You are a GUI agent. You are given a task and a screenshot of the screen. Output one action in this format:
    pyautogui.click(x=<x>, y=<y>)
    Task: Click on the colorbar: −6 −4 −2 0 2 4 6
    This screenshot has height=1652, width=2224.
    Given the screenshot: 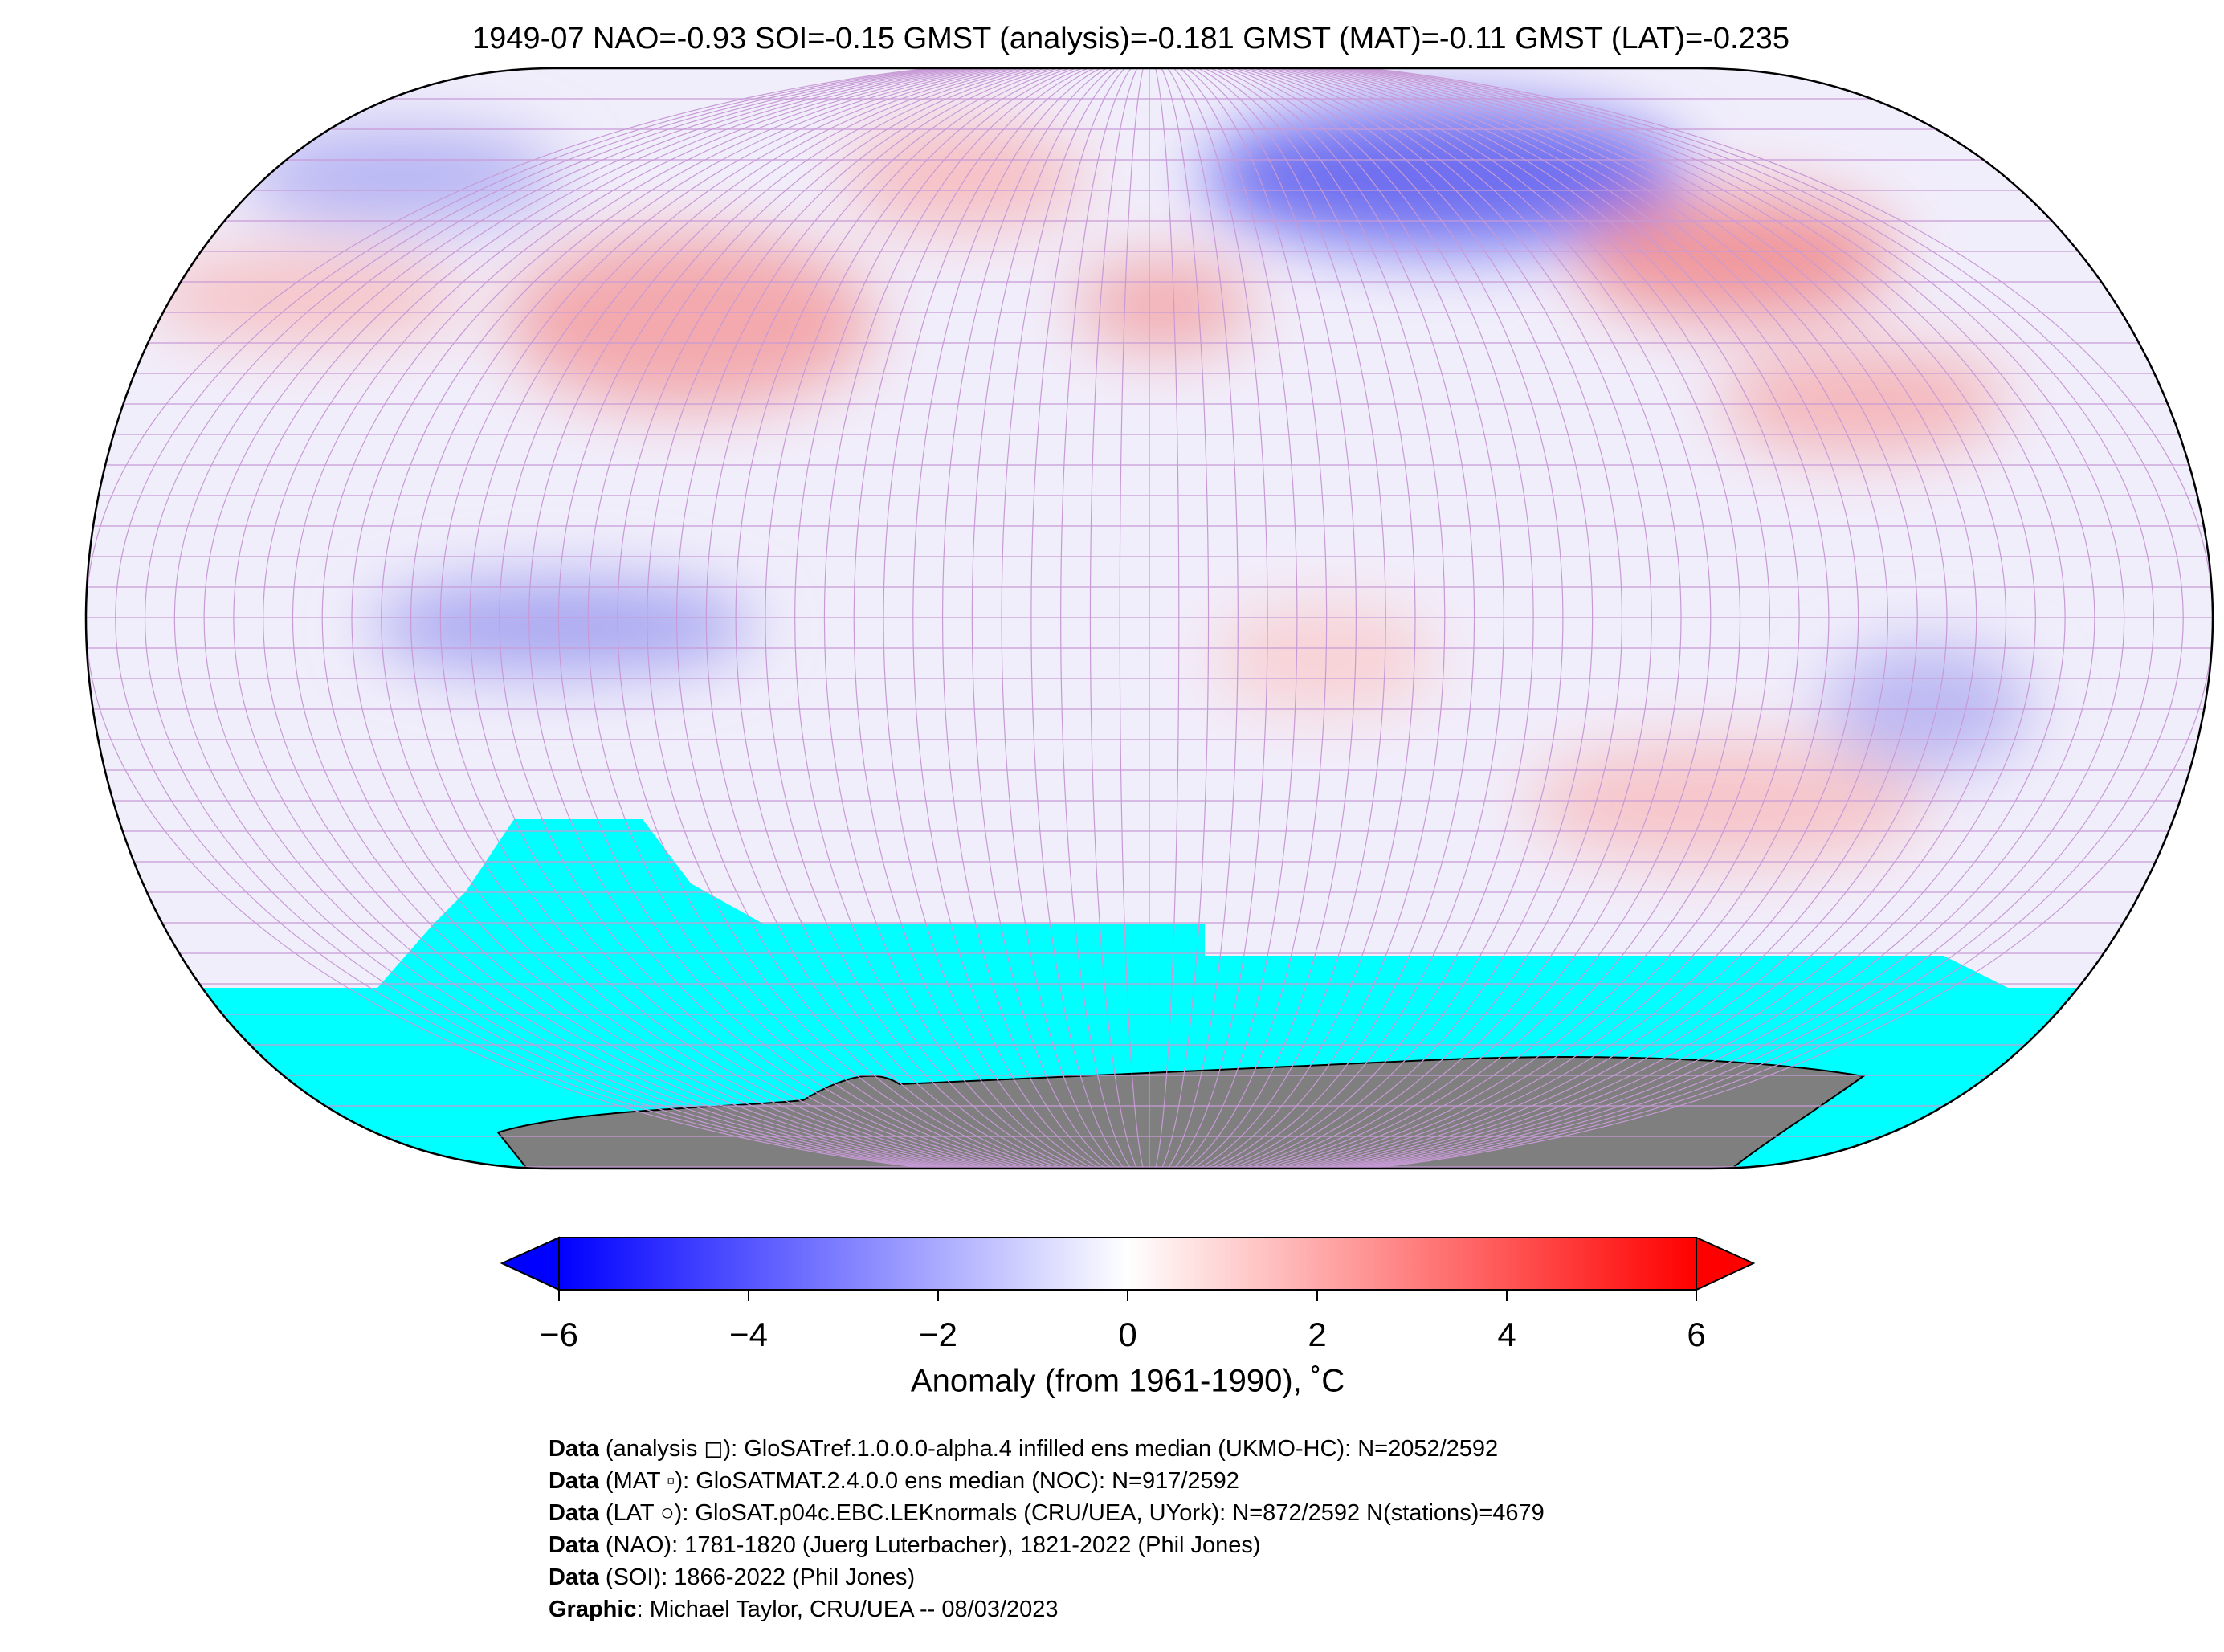 What is the action you would take?
    pyautogui.click(x=1128, y=1294)
    